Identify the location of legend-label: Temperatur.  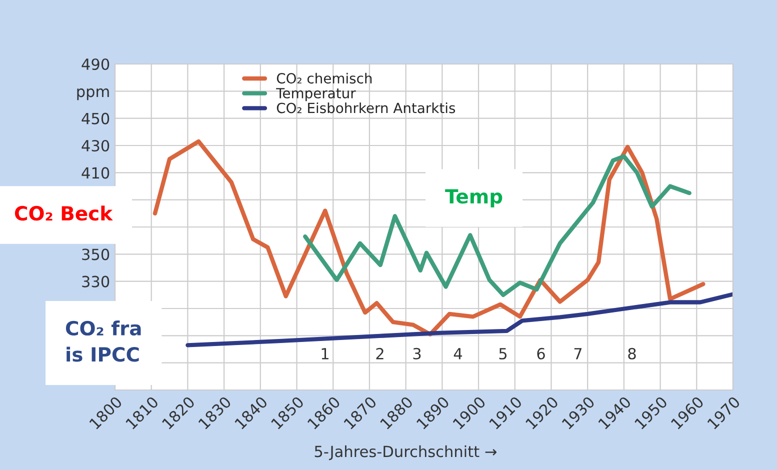
(316, 95).